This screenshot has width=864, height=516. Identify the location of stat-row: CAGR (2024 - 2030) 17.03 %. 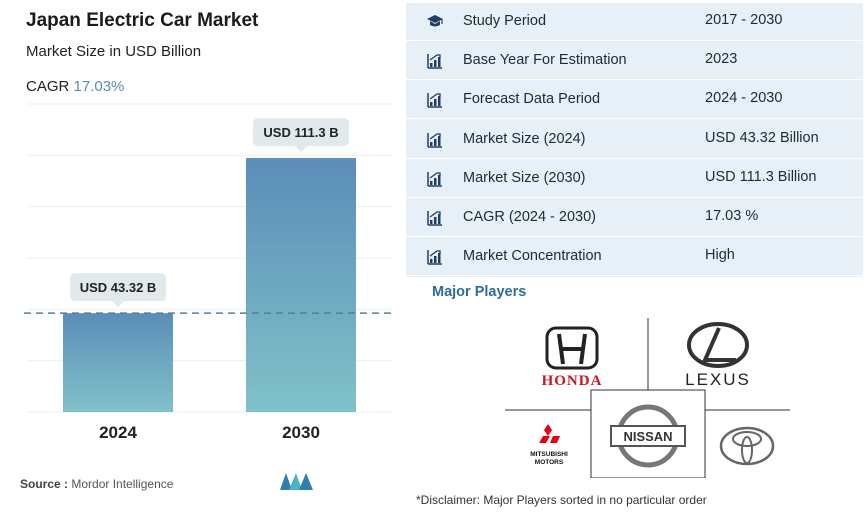
(634, 218).